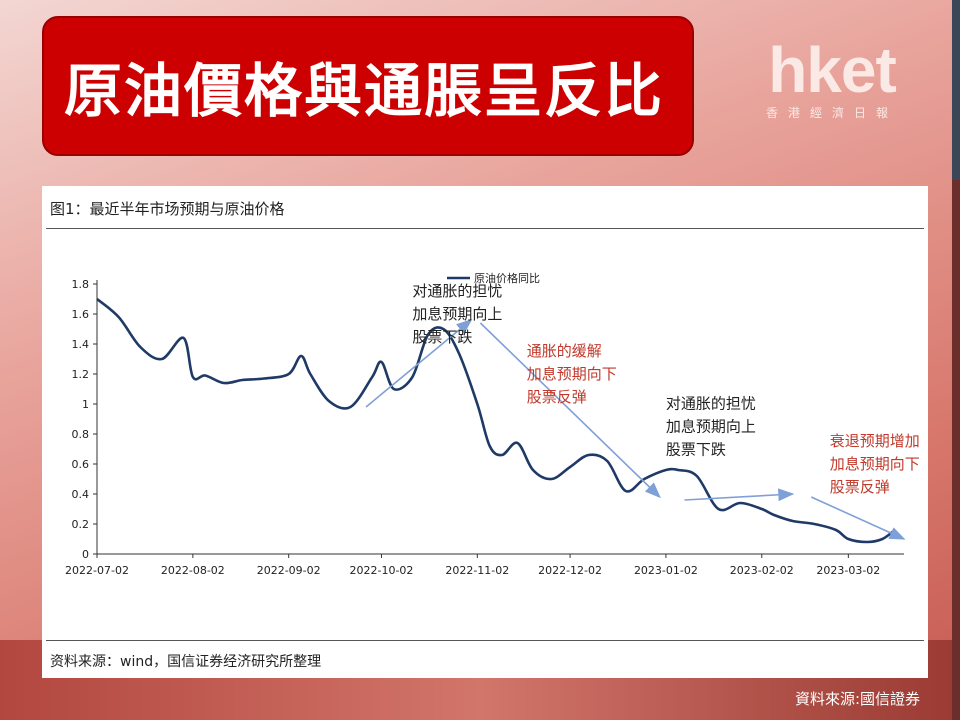  I want to click on panel-bottom-rule, so click(485, 640).